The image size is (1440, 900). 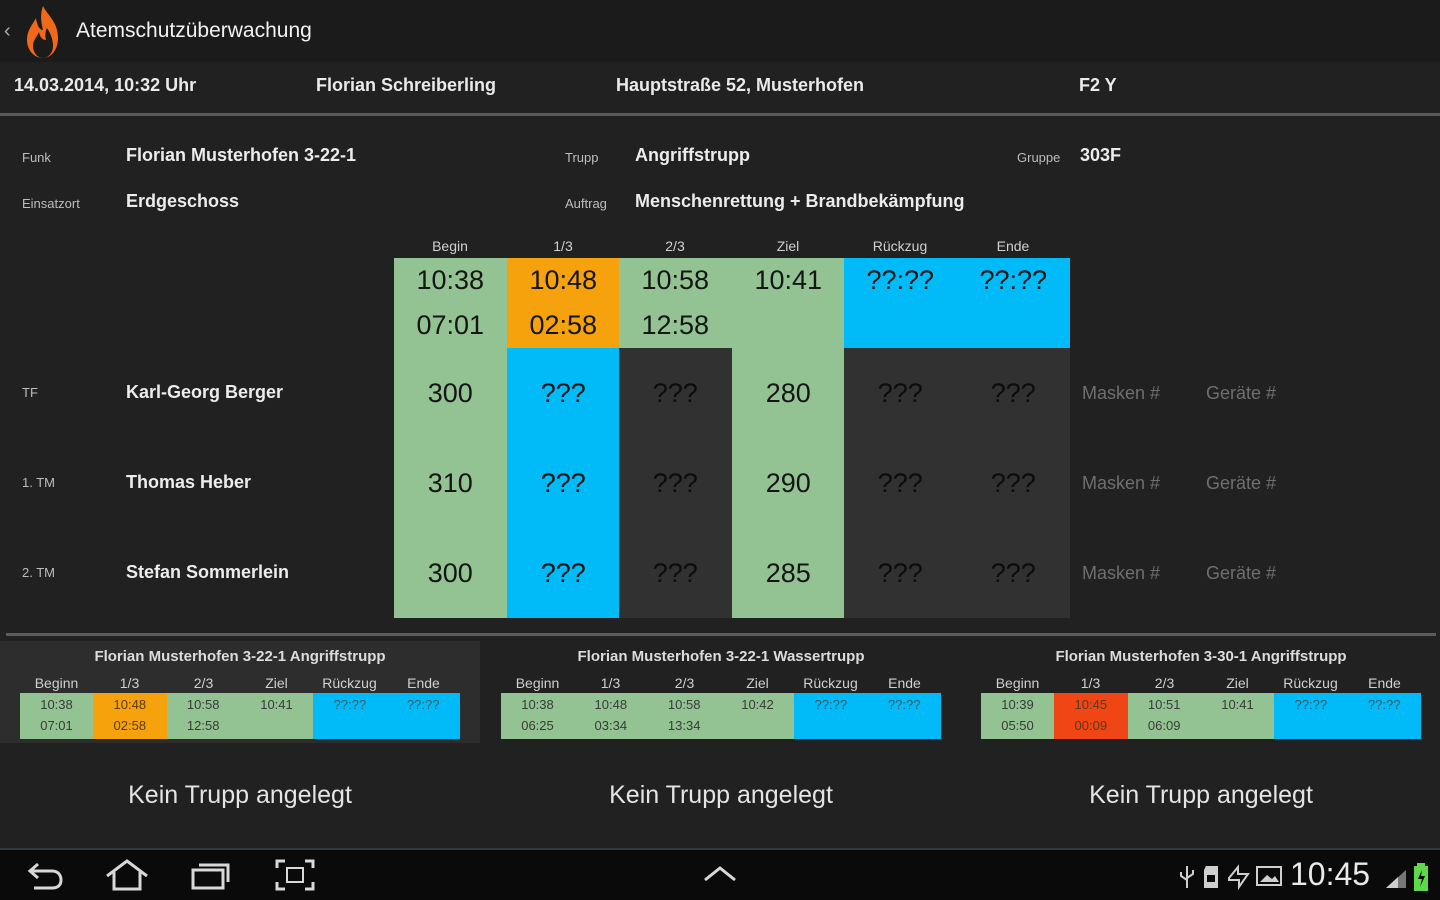 What do you see at coordinates (788, 280) in the screenshot?
I see `time-ziel: 10:41` at bounding box center [788, 280].